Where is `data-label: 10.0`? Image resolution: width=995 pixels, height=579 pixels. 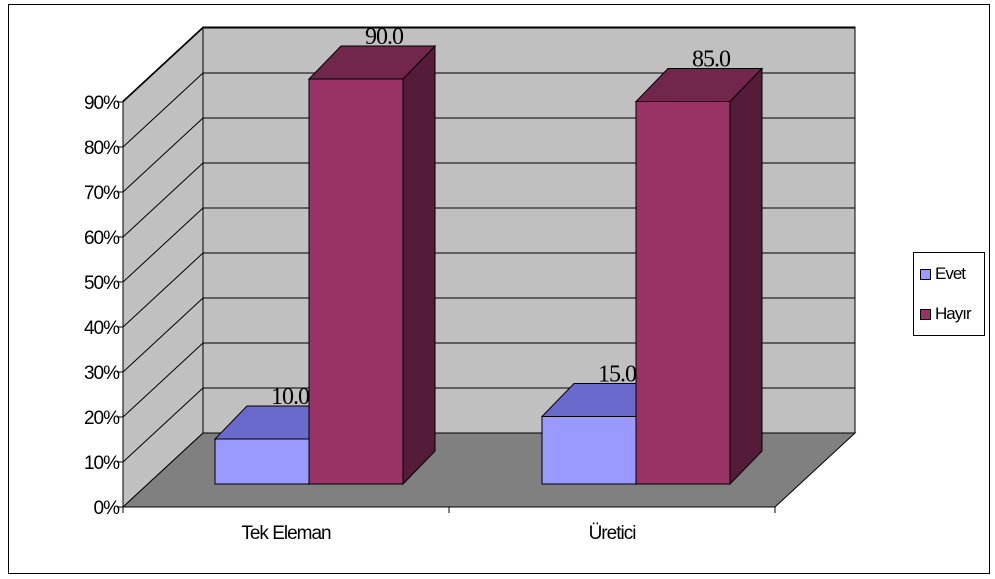
data-label: 10.0 is located at coordinates (290, 397).